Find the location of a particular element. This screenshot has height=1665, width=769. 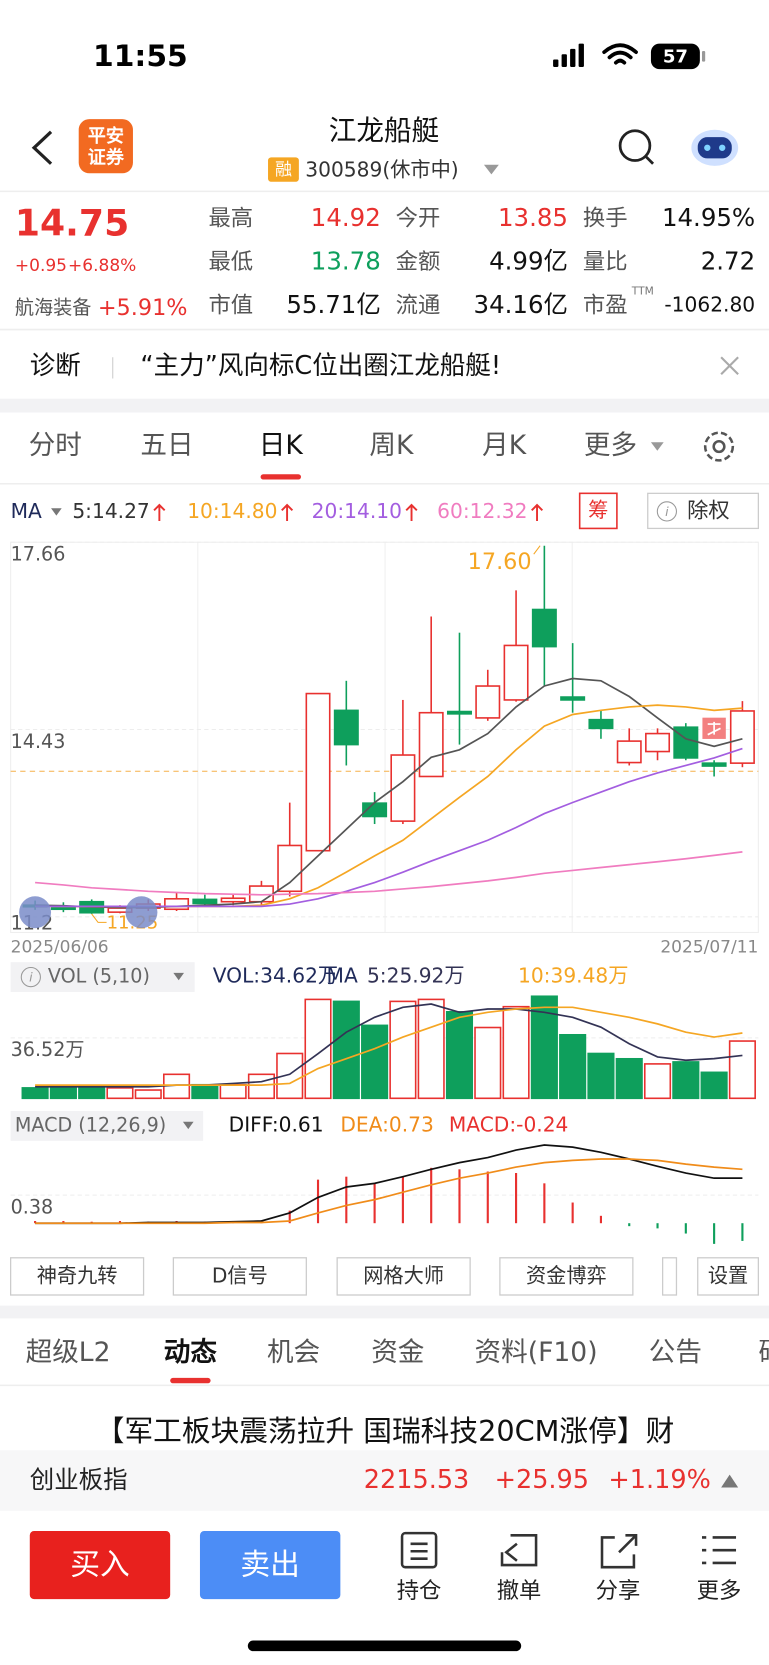

ma-legend-item: 10:14.80 is located at coordinates (232, 511).